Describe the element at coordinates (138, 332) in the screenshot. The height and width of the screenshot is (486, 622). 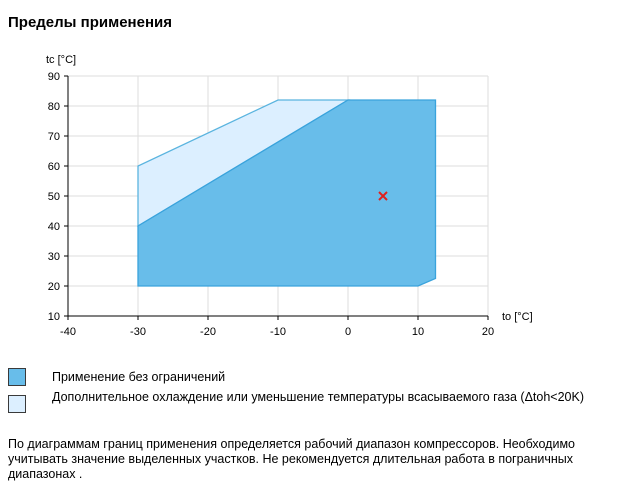
I see `x-tick-label: -30` at that location.